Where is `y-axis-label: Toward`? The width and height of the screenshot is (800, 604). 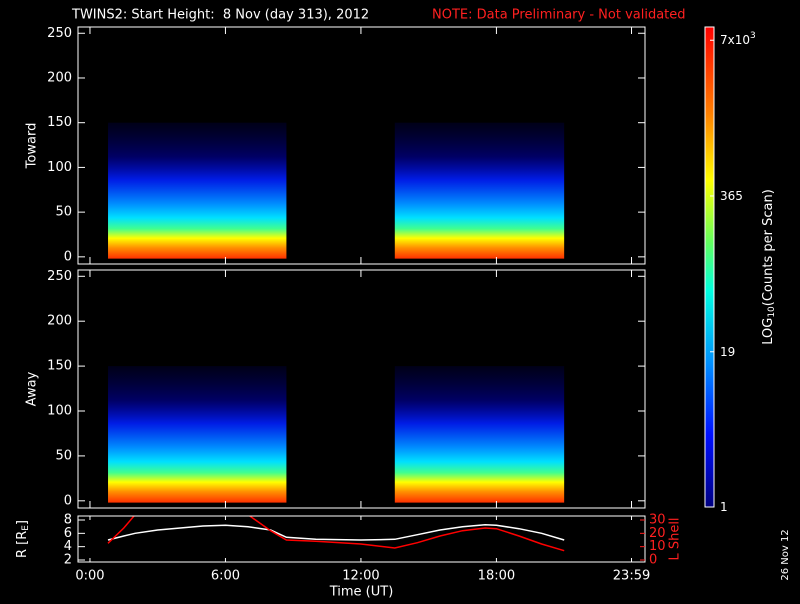 y-axis-label: Toward is located at coordinates (32, 146).